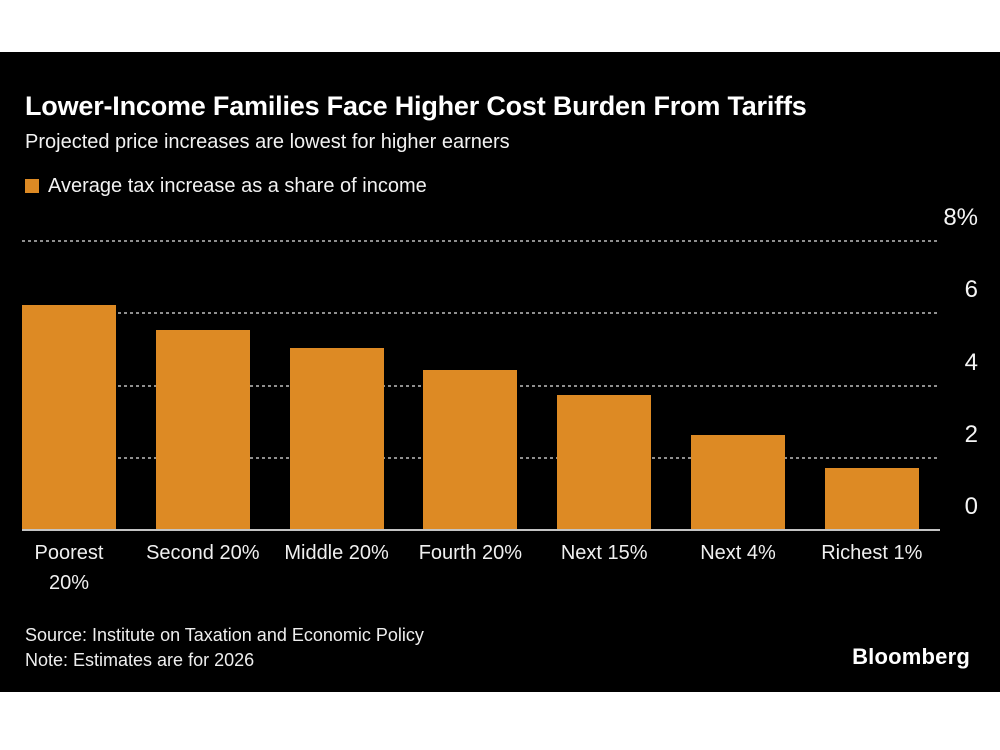 The width and height of the screenshot is (1000, 750). I want to click on x-tick-label-poorest-20-: Poorest 20%, so click(69, 568).